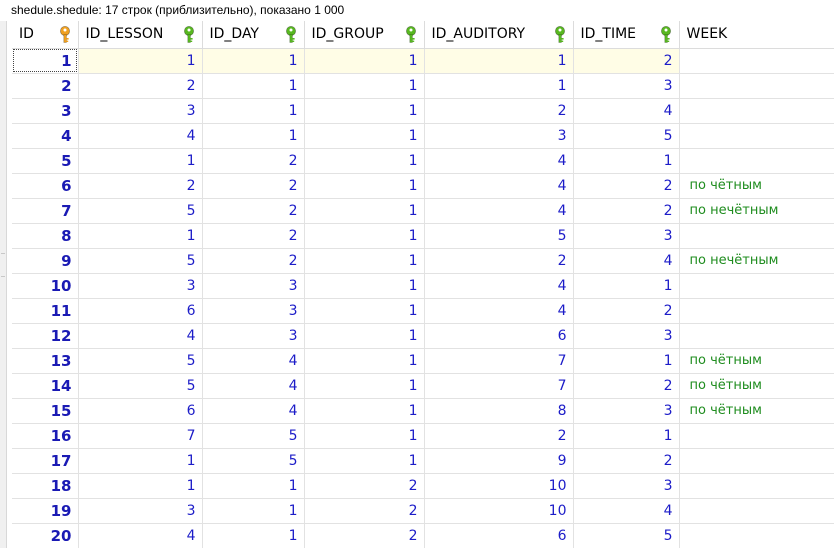  I want to click on cell-id-auditory: 9, so click(499, 461).